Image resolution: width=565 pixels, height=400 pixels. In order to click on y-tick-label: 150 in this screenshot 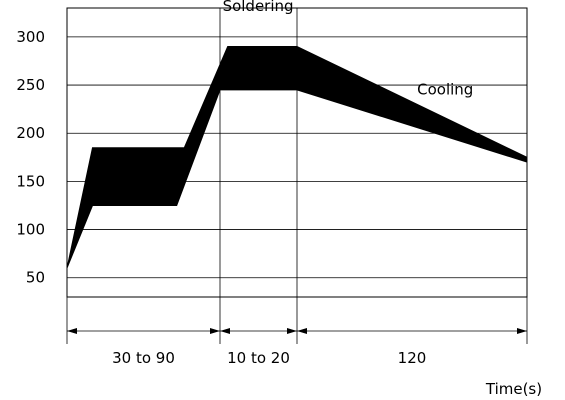, I will do `click(30, 181)`.